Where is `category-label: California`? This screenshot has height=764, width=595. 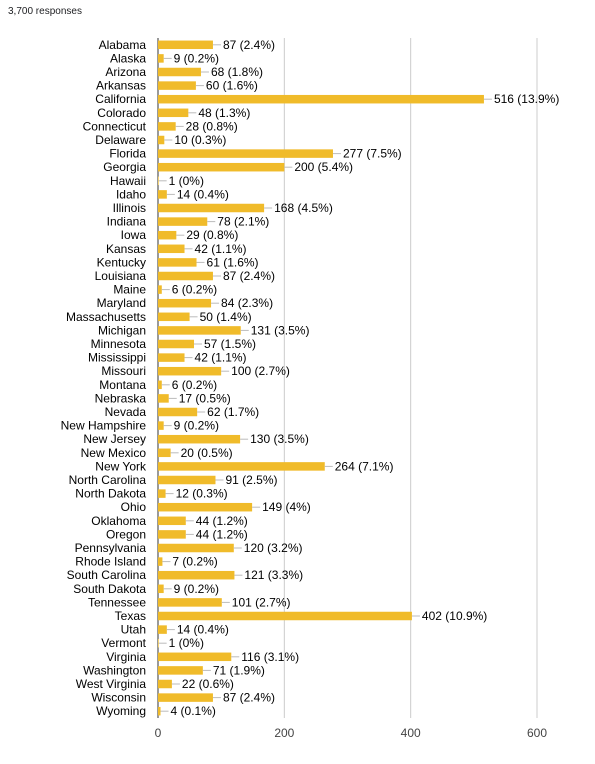
category-label: California is located at coordinates (120, 99).